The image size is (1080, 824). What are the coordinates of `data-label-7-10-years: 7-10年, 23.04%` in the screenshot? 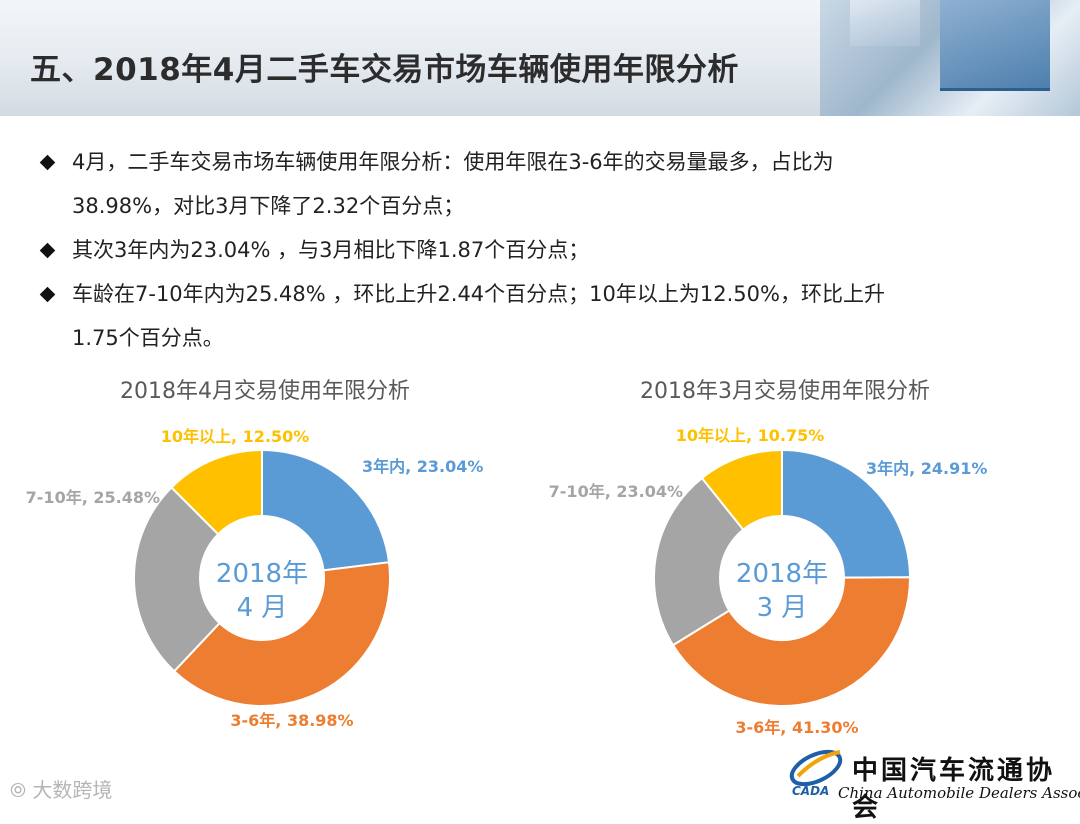 It's located at (616, 491).